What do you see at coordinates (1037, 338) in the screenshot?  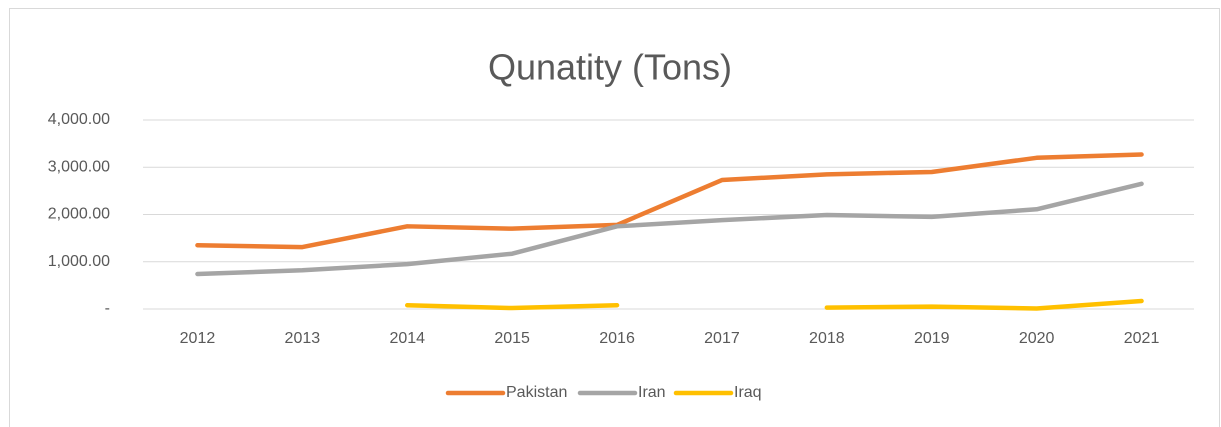 I see `x-tick-label: 2020` at bounding box center [1037, 338].